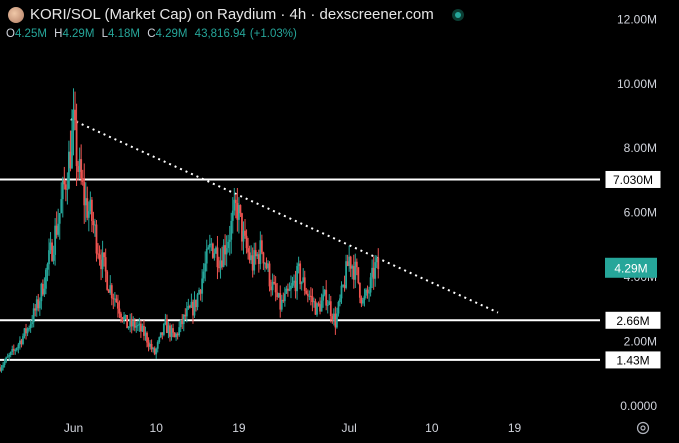 This screenshot has width=679, height=443. I want to click on low-value: 4.18M, so click(124, 34).